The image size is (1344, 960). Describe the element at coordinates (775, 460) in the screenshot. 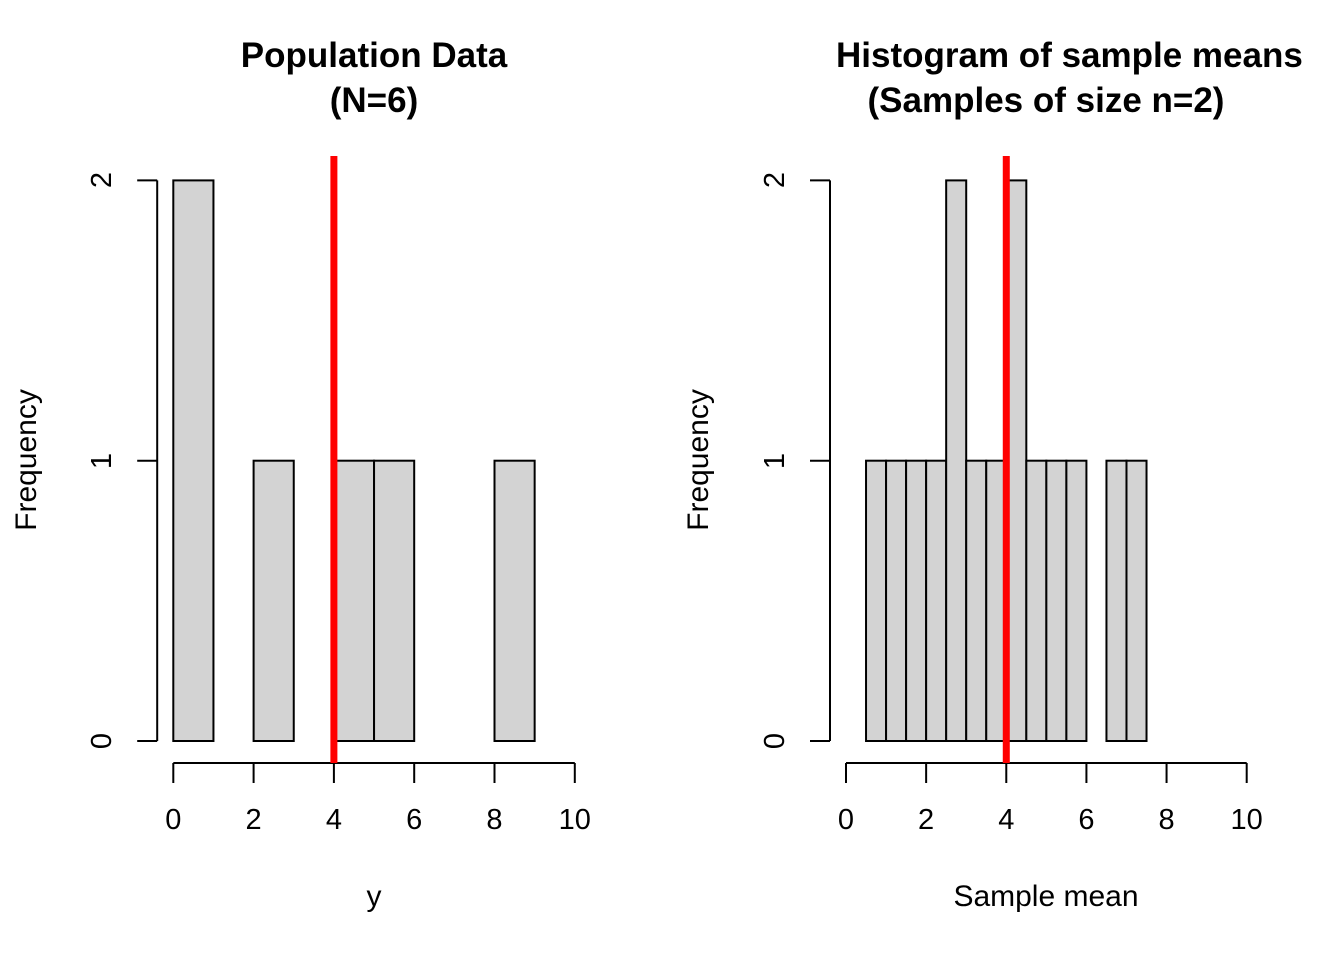

I see `sample-means-y-tick-label: 1` at that location.